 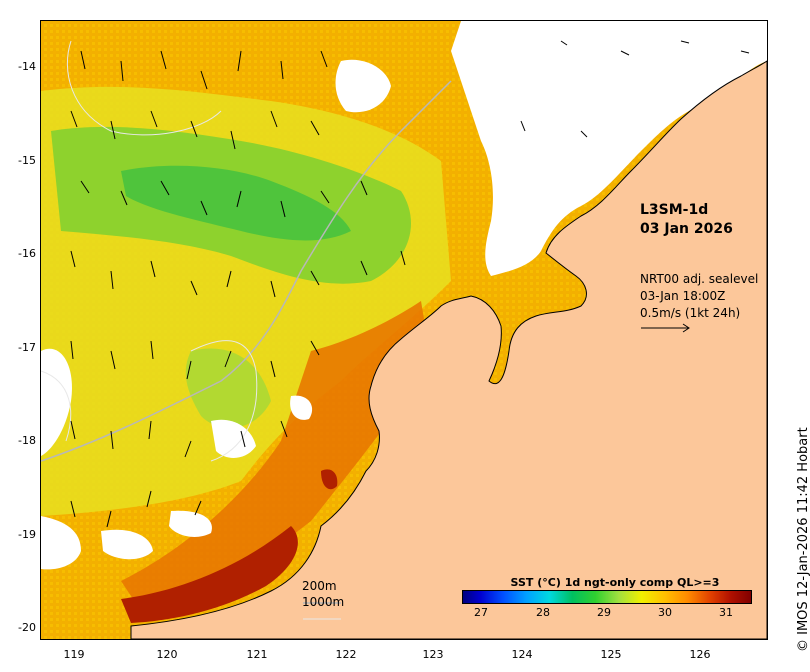 I want to click on copyright-text: © IMOS 12-Jan-2026 11:42 Hobart, so click(x=803, y=539).